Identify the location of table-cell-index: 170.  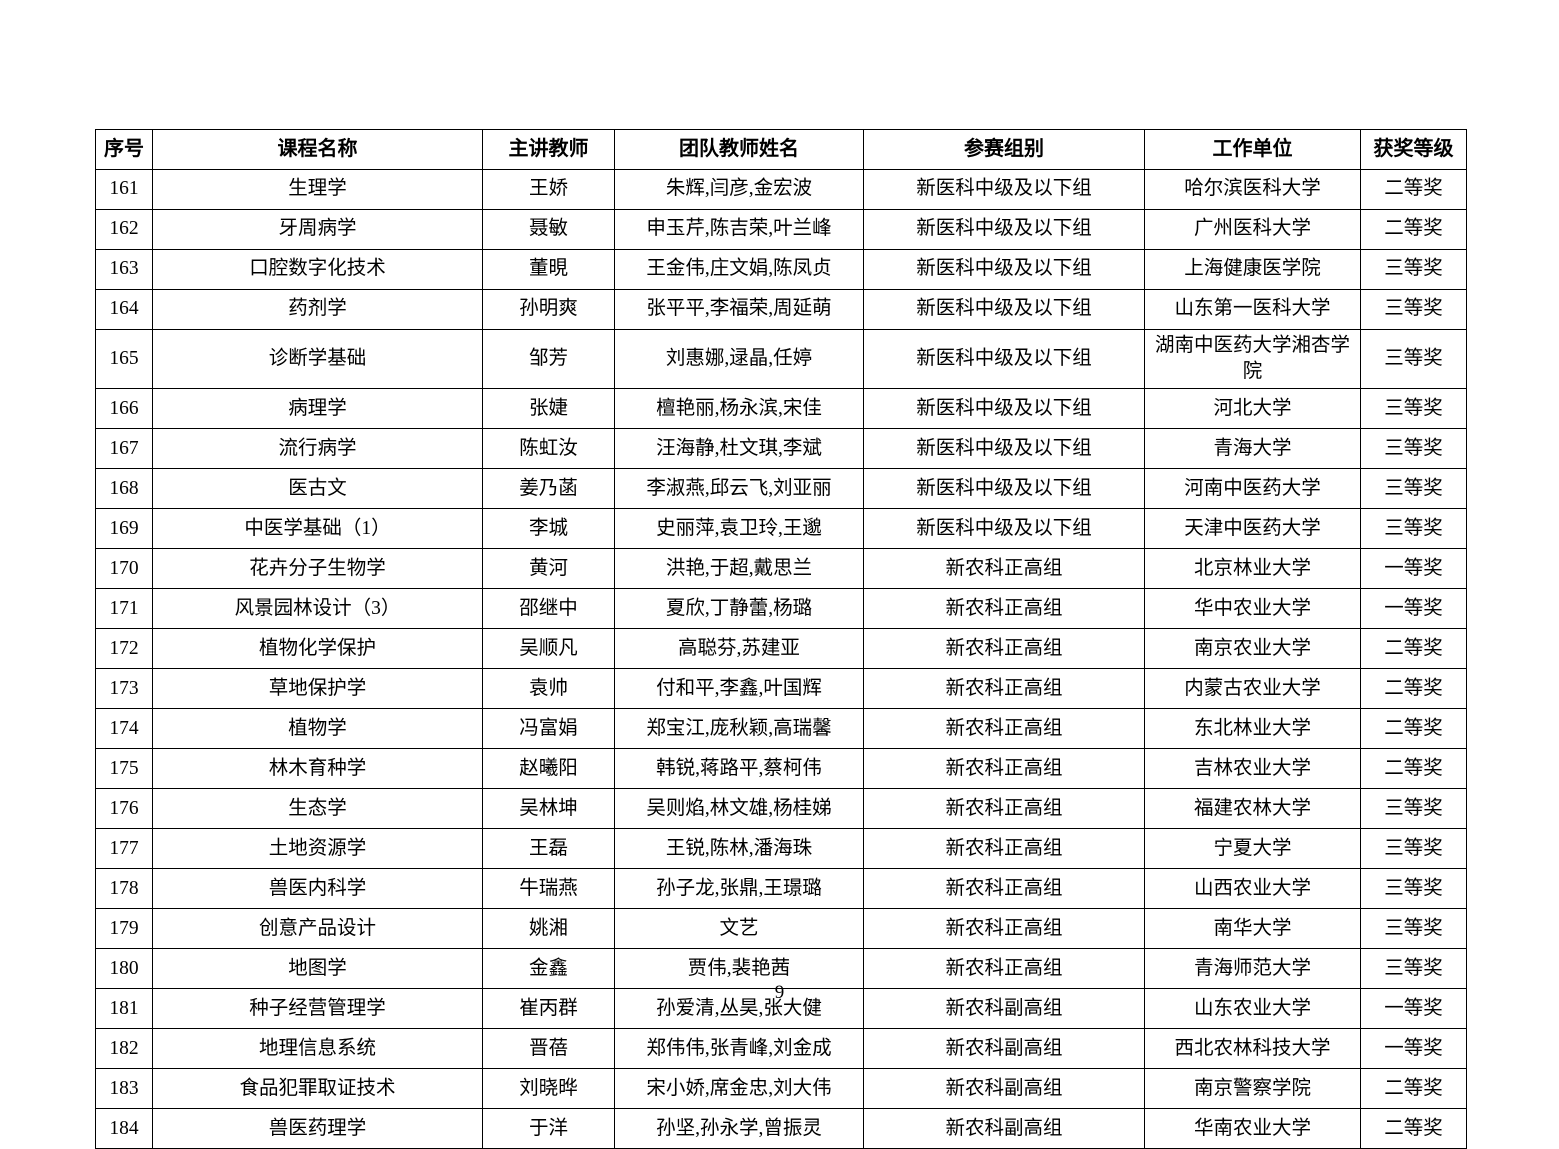
(124, 569).